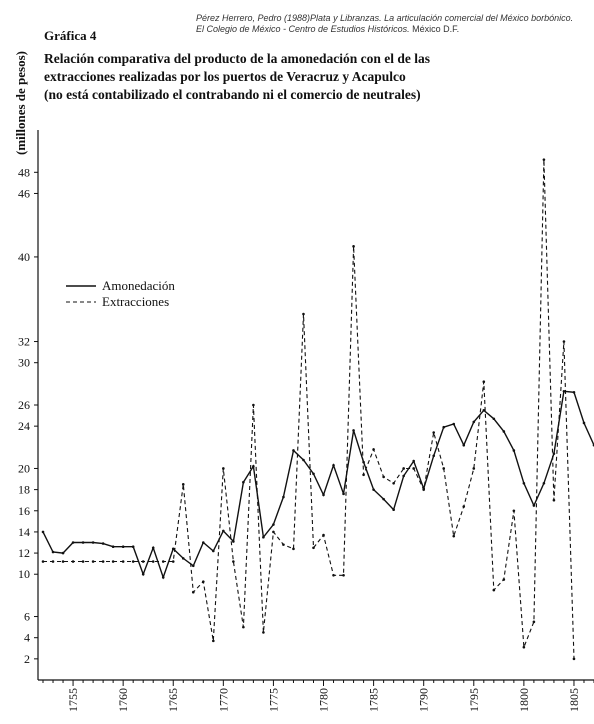 This screenshot has width=594, height=724. What do you see at coordinates (24, 405) in the screenshot?
I see `y-tick-label: 26` at bounding box center [24, 405].